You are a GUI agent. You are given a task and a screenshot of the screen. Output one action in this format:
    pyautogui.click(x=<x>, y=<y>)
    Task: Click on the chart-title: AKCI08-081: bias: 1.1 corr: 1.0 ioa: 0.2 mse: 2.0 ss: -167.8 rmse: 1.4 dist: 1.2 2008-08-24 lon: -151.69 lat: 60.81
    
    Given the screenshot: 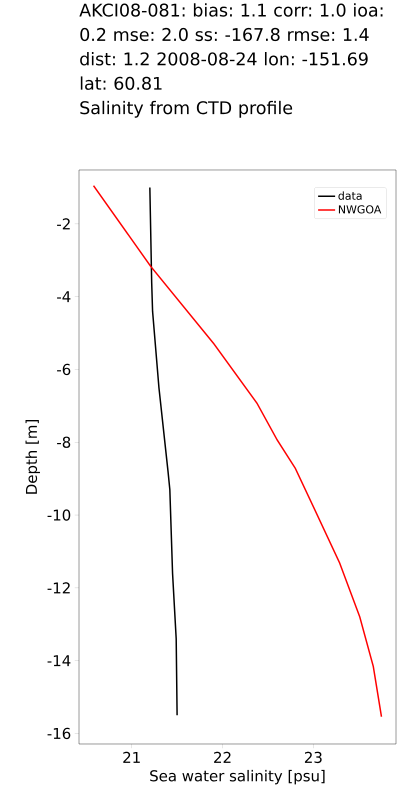 What is the action you would take?
    pyautogui.click(x=230, y=46)
    